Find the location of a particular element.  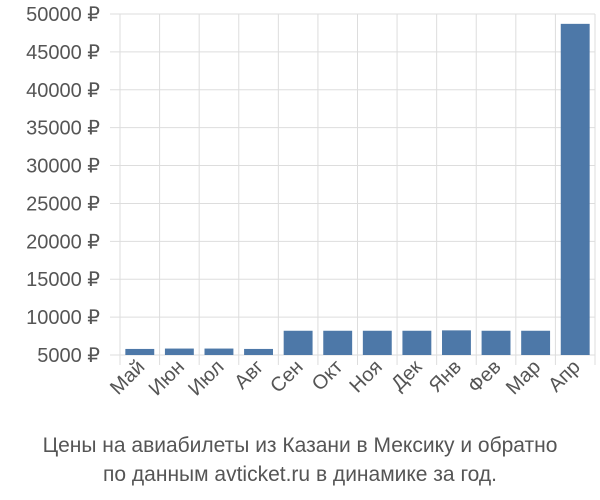

x-tick-label: Янв is located at coordinates (445, 376).